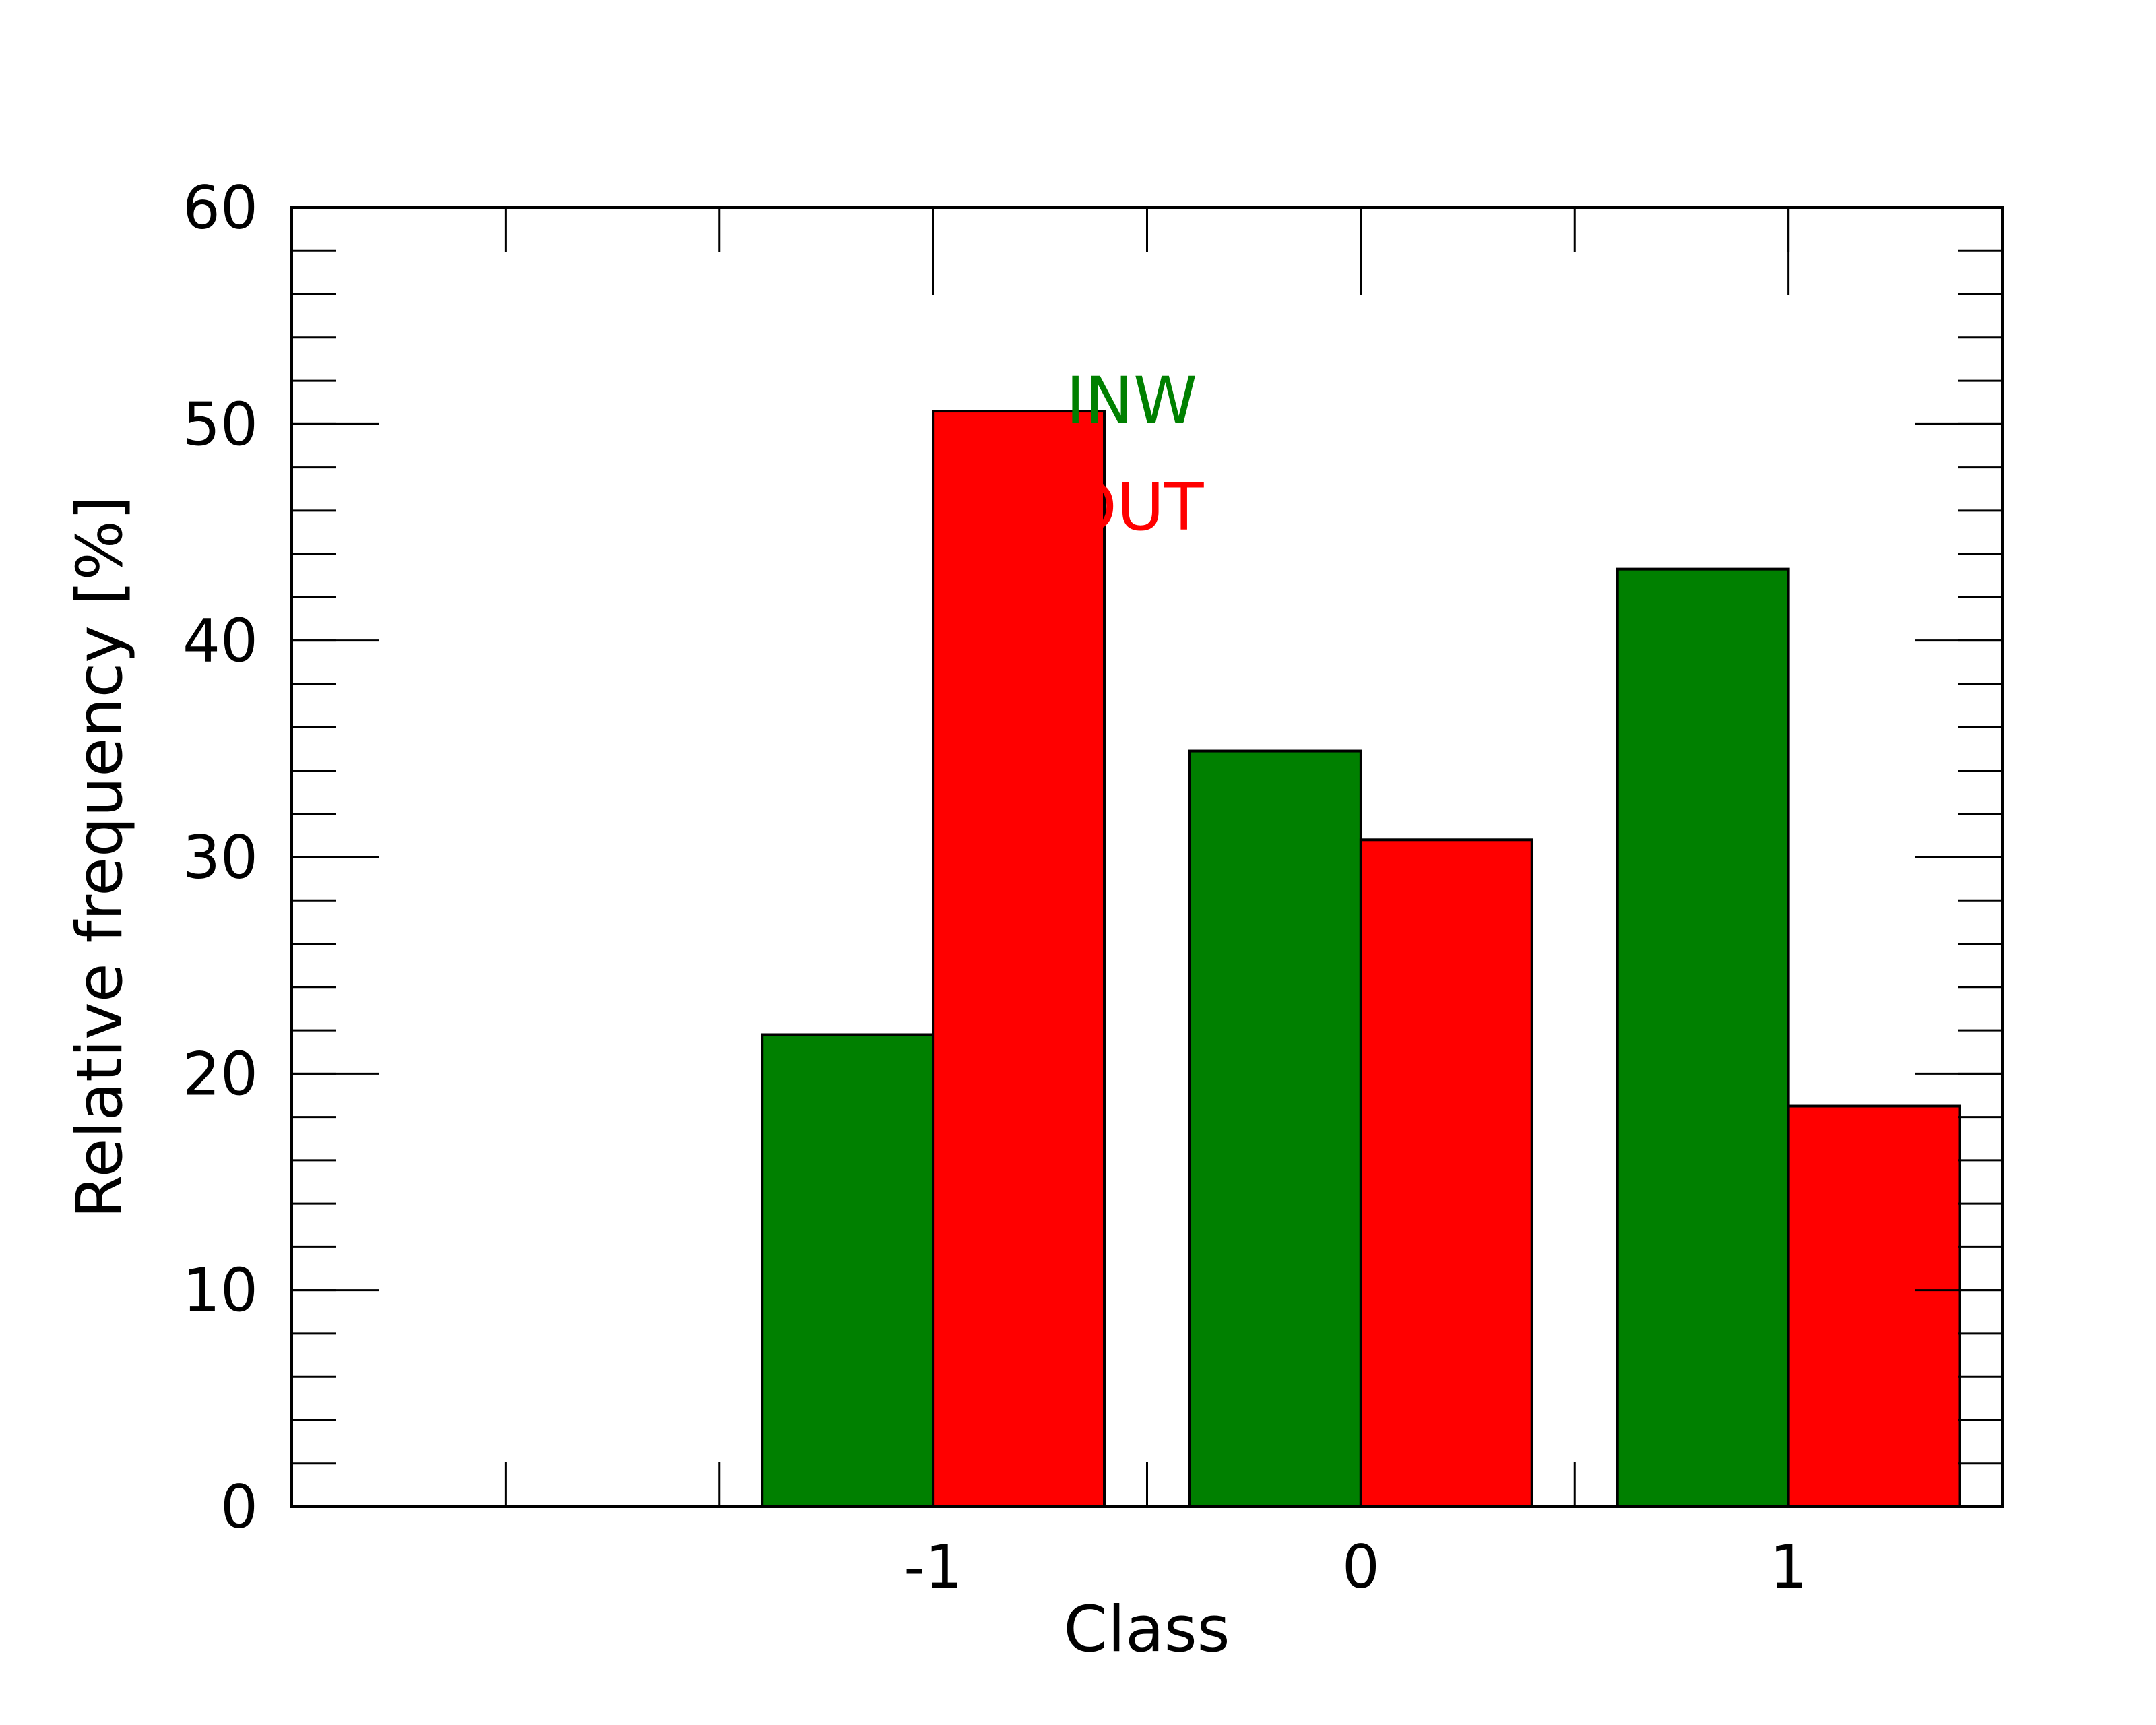  Describe the element at coordinates (220, 208) in the screenshot. I see `y-tick-label: 60` at that location.